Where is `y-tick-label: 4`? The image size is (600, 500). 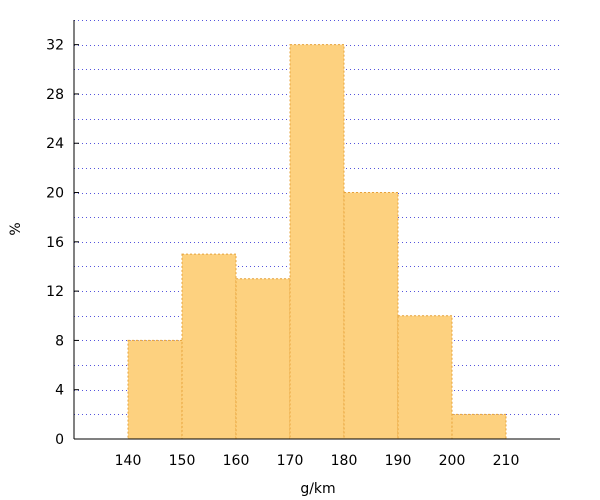
y-tick-label: 4 is located at coordinates (59, 391).